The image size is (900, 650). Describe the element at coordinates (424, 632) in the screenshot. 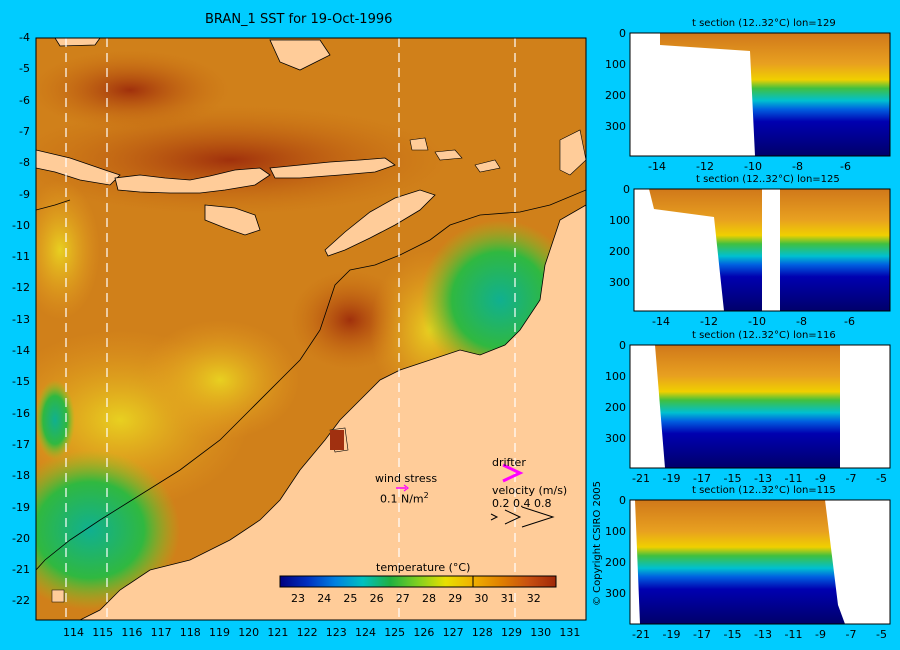

I see `lon-tick-label: 126` at that location.